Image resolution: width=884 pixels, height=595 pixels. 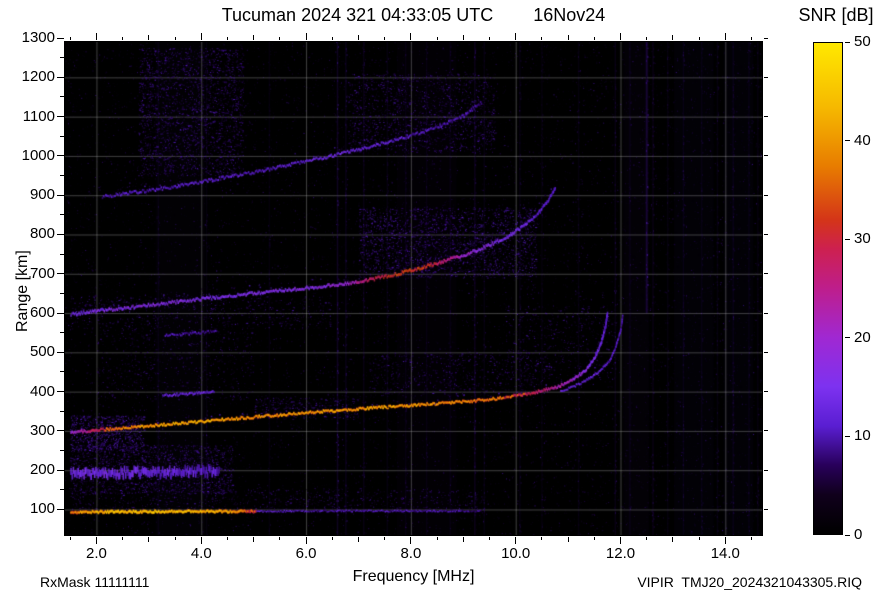 I want to click on x-axis-label: Frequency [MHz], so click(x=413, y=576).